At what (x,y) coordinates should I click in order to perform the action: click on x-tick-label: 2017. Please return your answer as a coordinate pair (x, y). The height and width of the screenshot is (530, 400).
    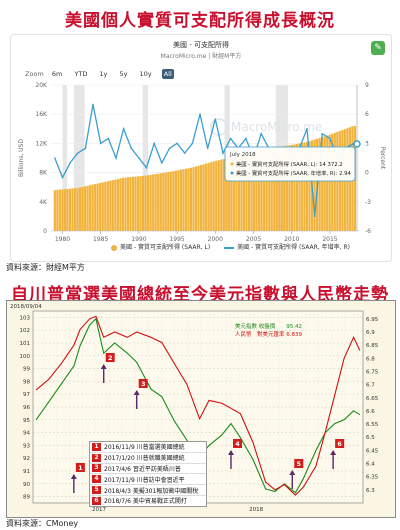
    Looking at the image, I should click on (99, 510).